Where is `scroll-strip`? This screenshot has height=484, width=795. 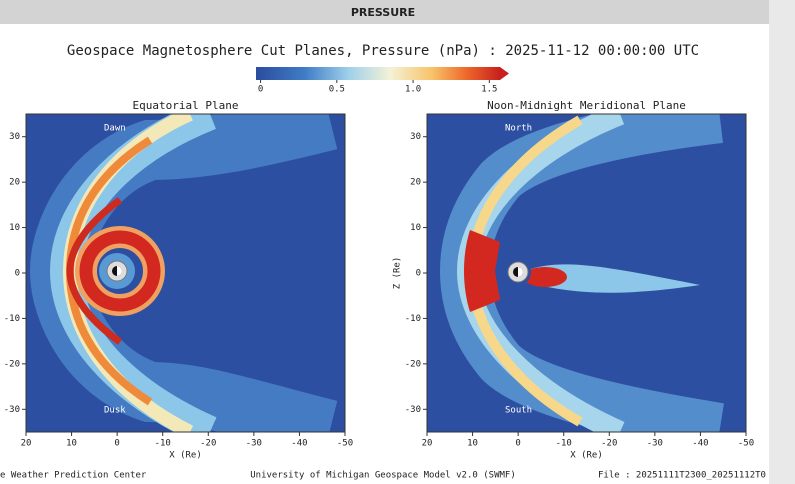
scroll-strip is located at coordinates (782, 242).